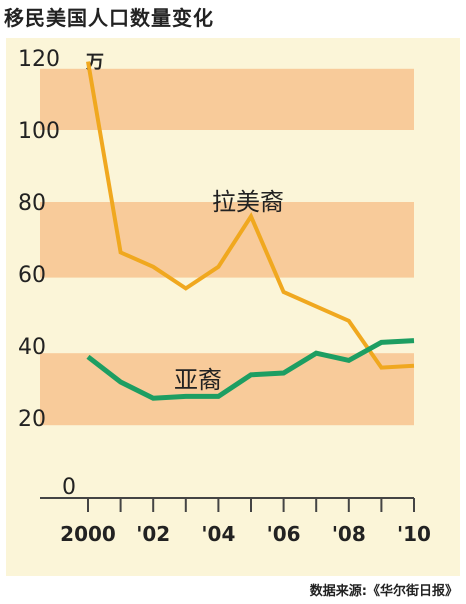 Image resolution: width=466 pixels, height=604 pixels. What do you see at coordinates (381, 342) in the screenshot?
I see `point-1-2009` at bounding box center [381, 342].